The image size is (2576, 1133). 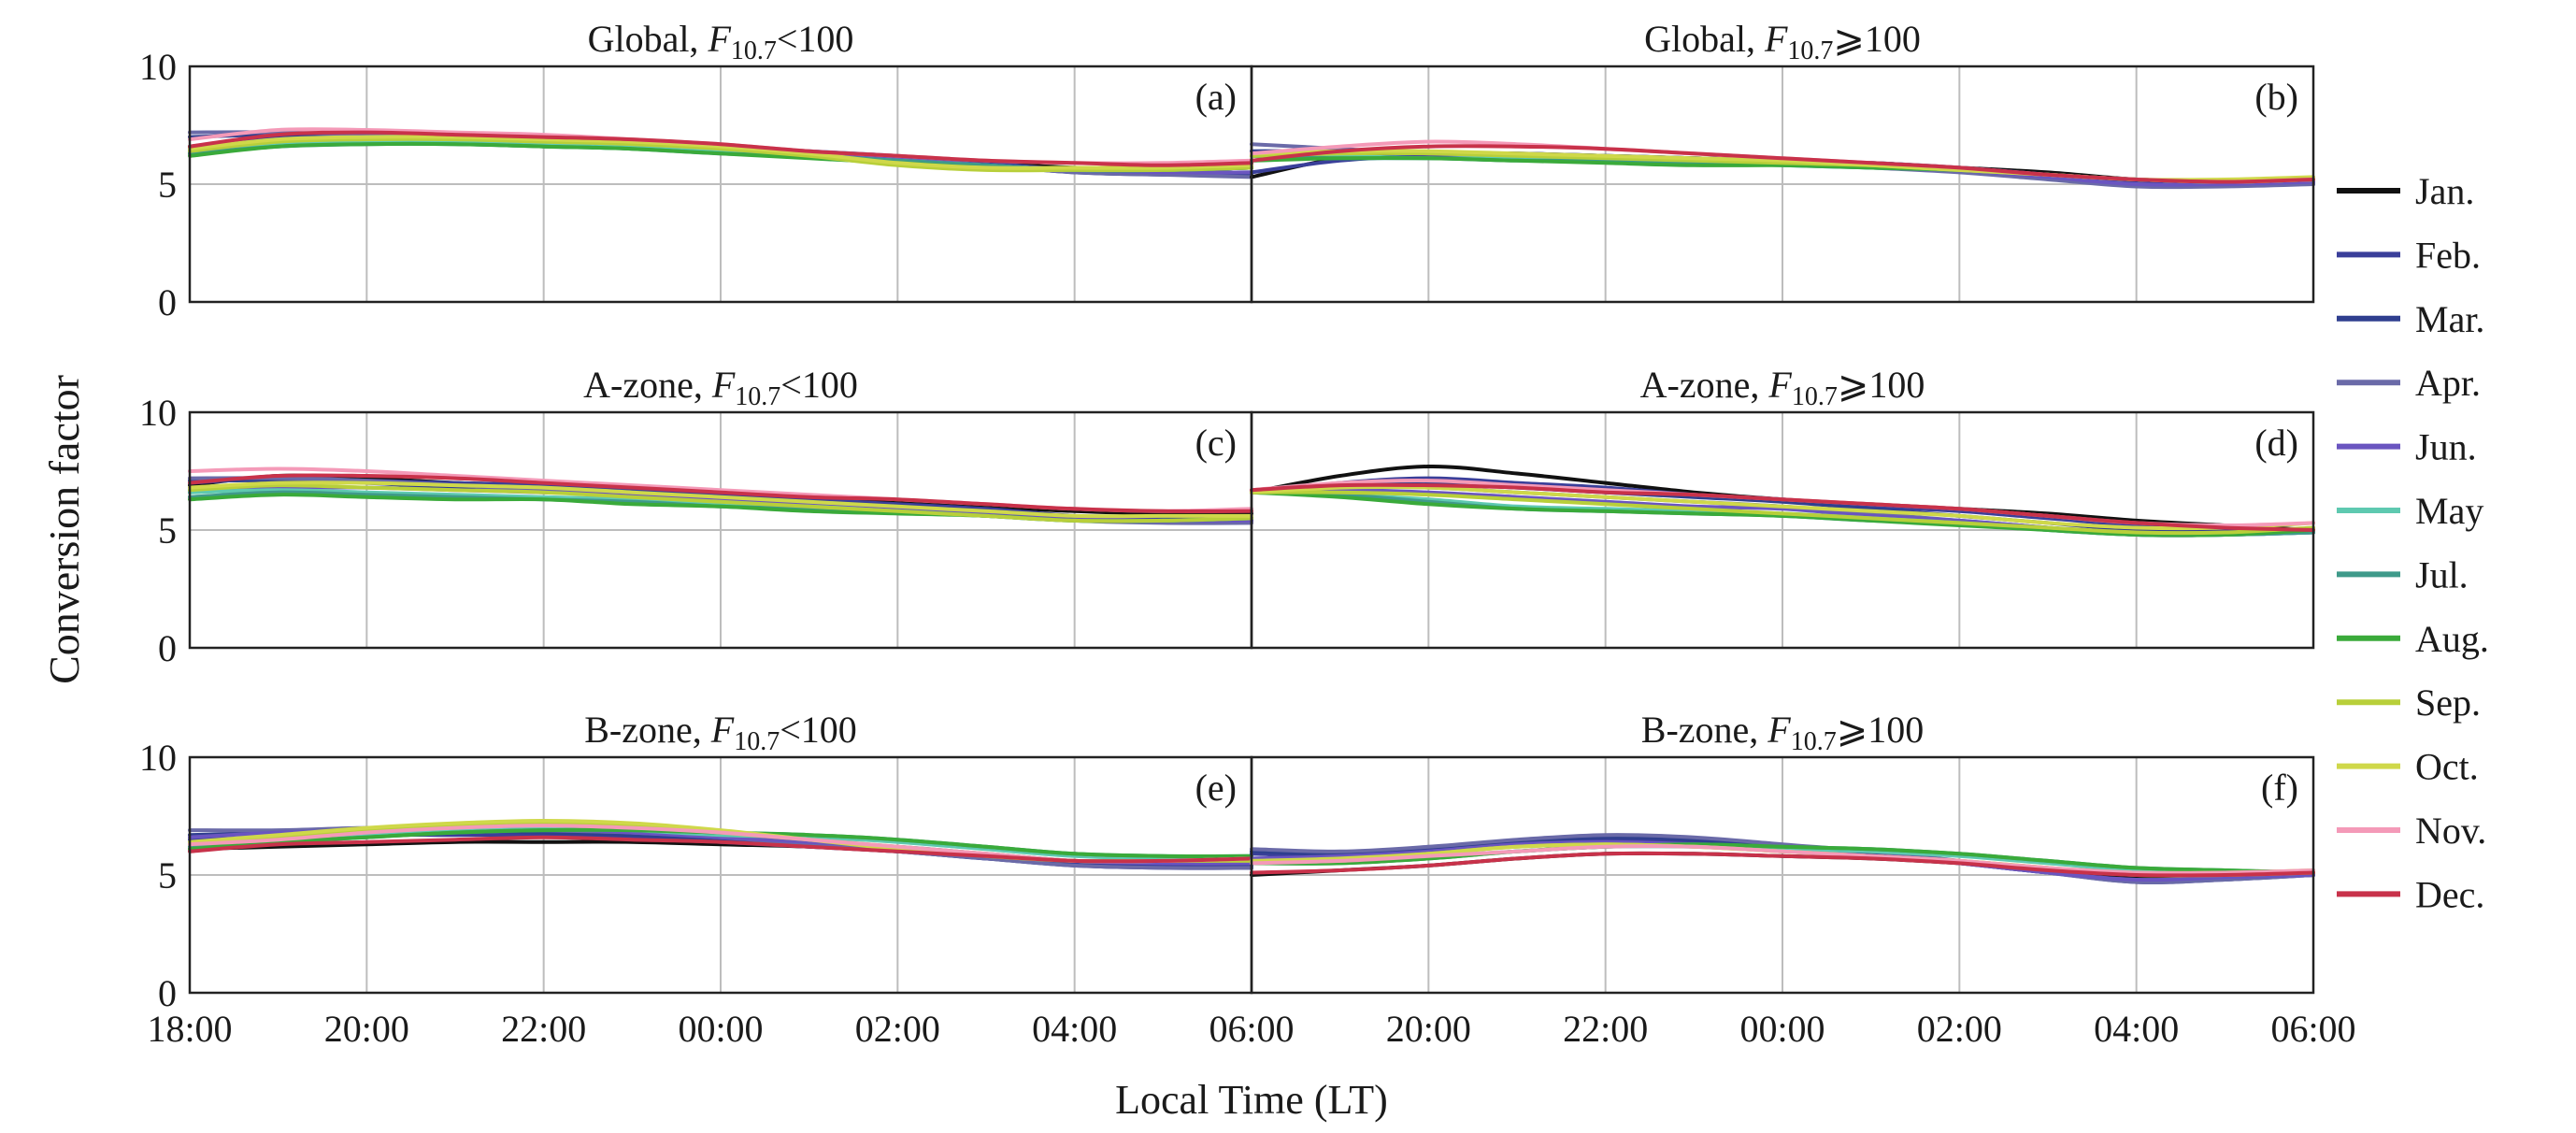 I want to click on panel-title: B-zone, F10.7<100, so click(x=720, y=732).